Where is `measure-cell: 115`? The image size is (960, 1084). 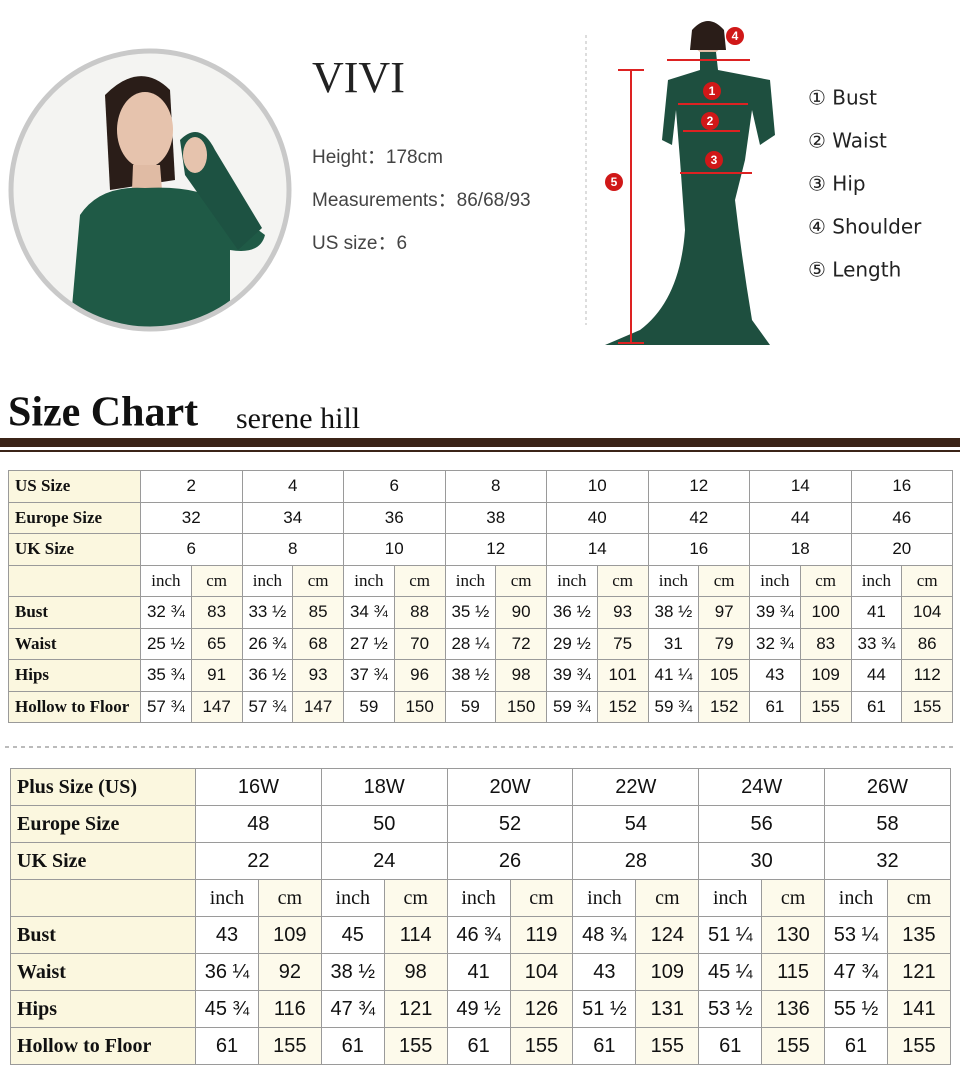
measure-cell: 115 is located at coordinates (793, 972).